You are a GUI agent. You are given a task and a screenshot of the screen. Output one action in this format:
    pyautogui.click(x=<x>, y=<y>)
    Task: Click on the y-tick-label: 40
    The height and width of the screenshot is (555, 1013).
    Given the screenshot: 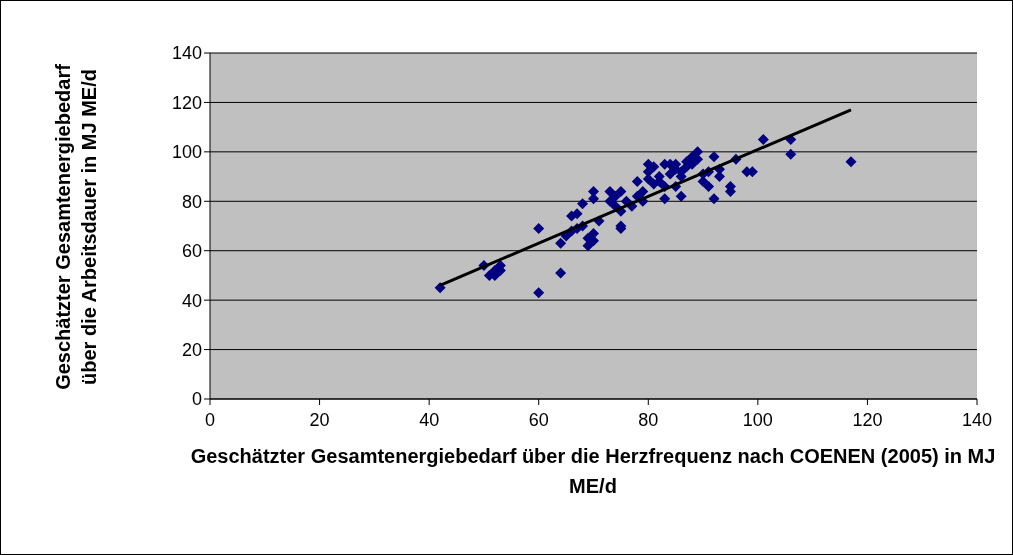 What is the action you would take?
    pyautogui.click(x=191, y=300)
    